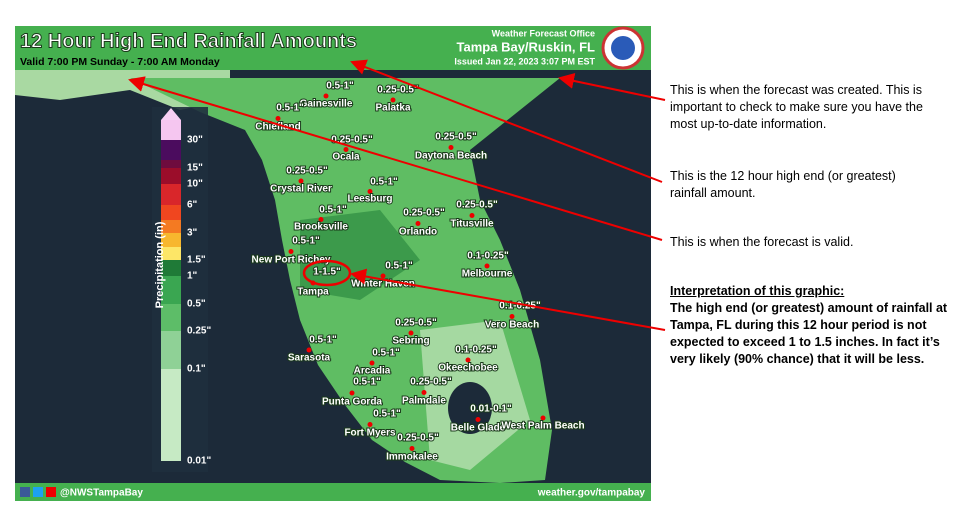 This screenshot has height=528, width=960. What do you see at coordinates (372, 371) in the screenshot?
I see `city-name: Arcadia` at bounding box center [372, 371].